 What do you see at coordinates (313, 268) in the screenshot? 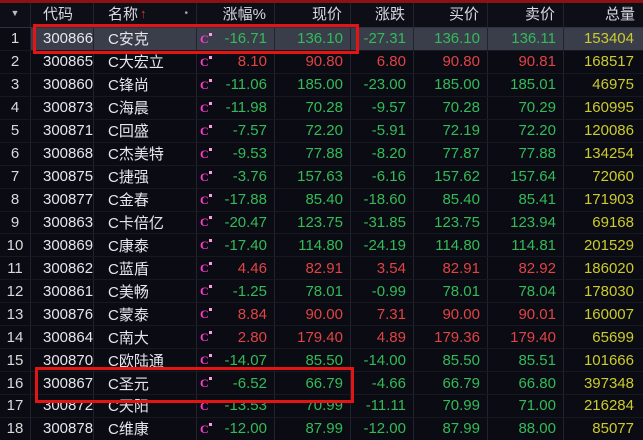
I see `cell-current-price: 82.91` at bounding box center [313, 268].